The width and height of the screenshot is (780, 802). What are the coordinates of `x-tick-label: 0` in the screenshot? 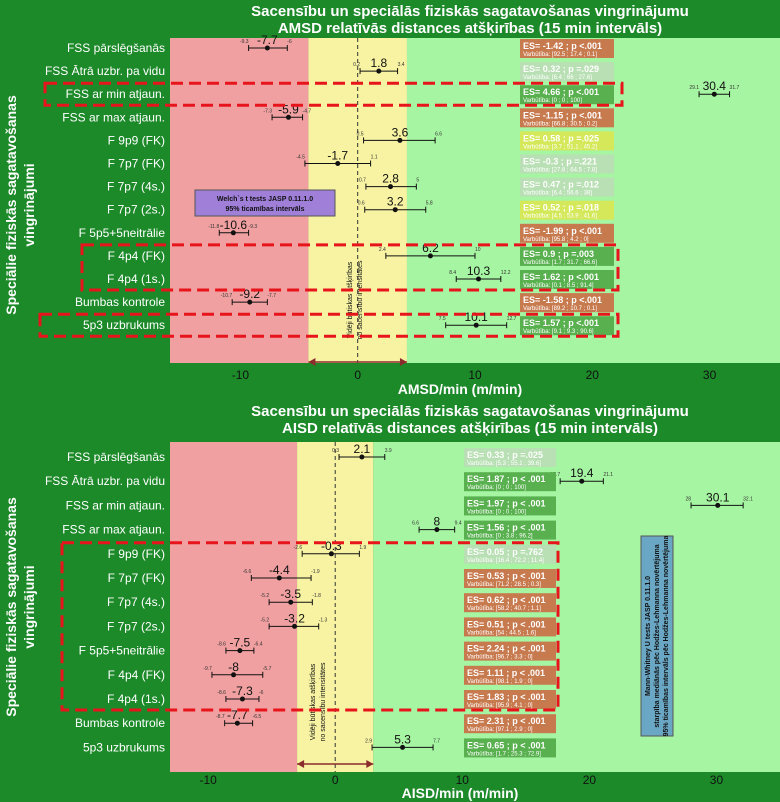 It's located at (357, 375).